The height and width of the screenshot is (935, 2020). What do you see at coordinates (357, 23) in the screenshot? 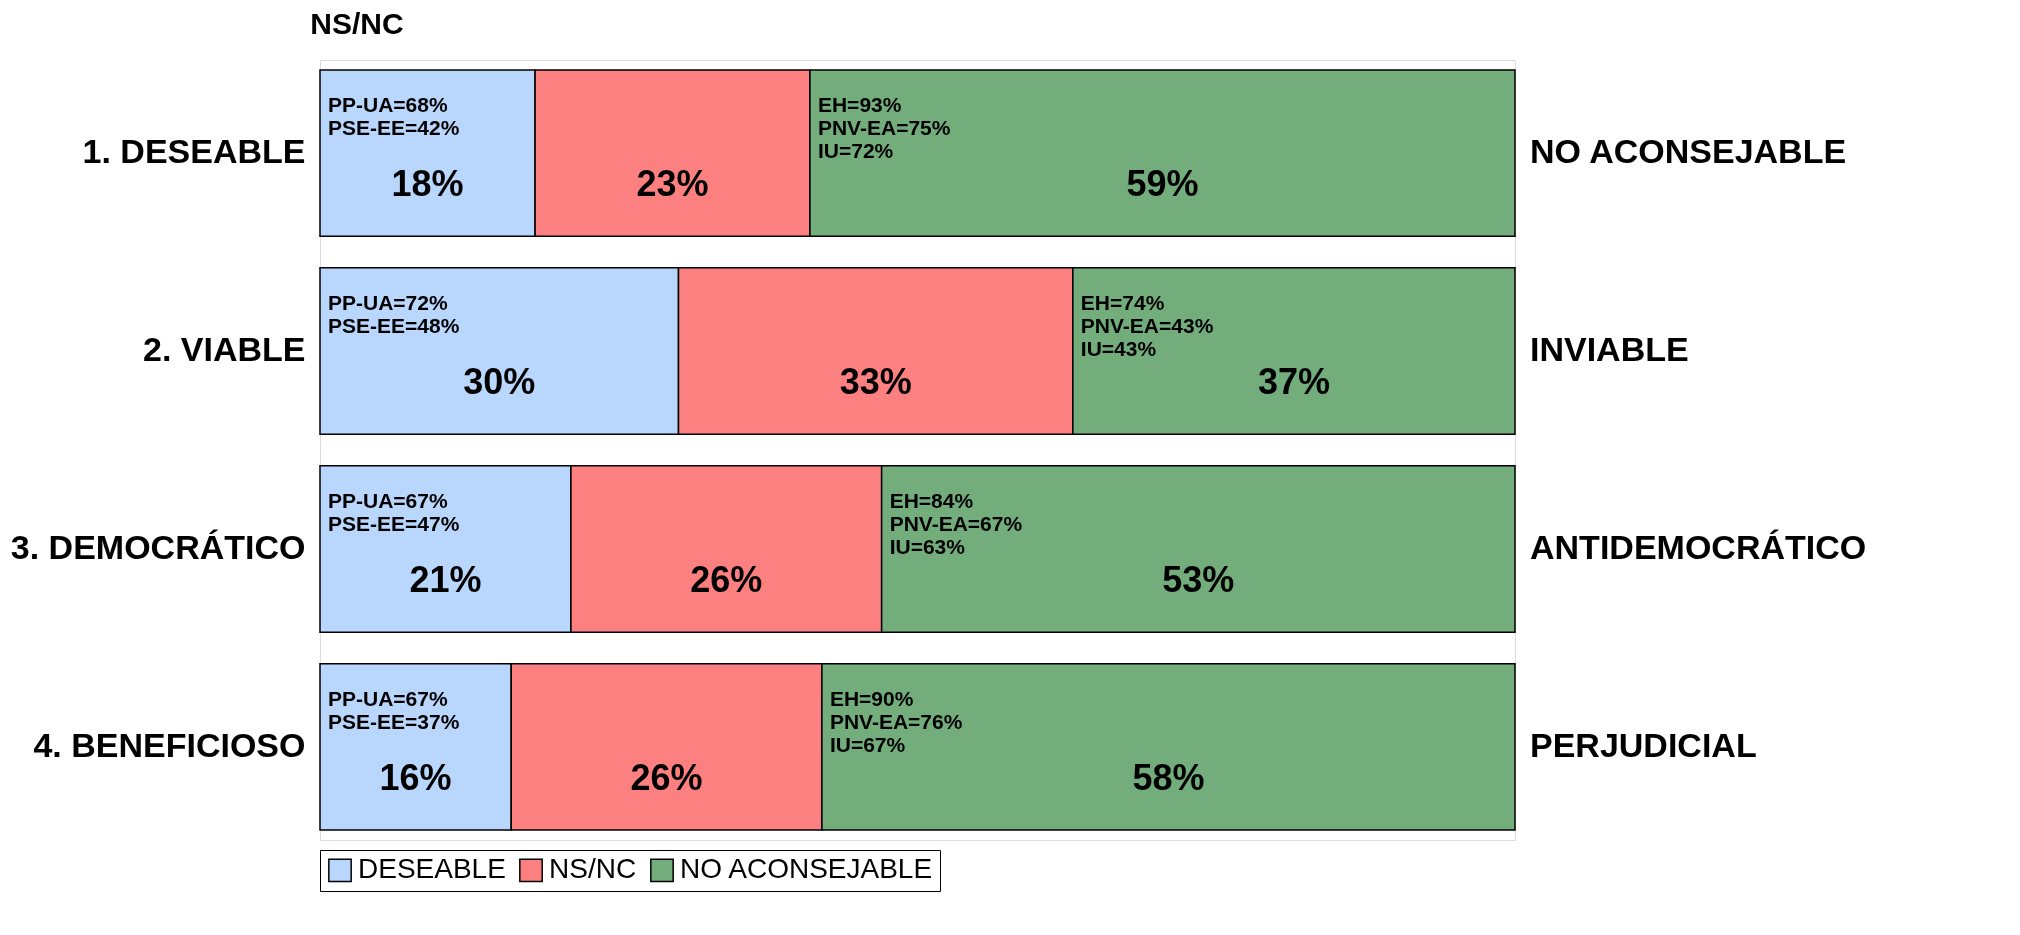
I see `chart-title: NS/NC` at bounding box center [357, 23].